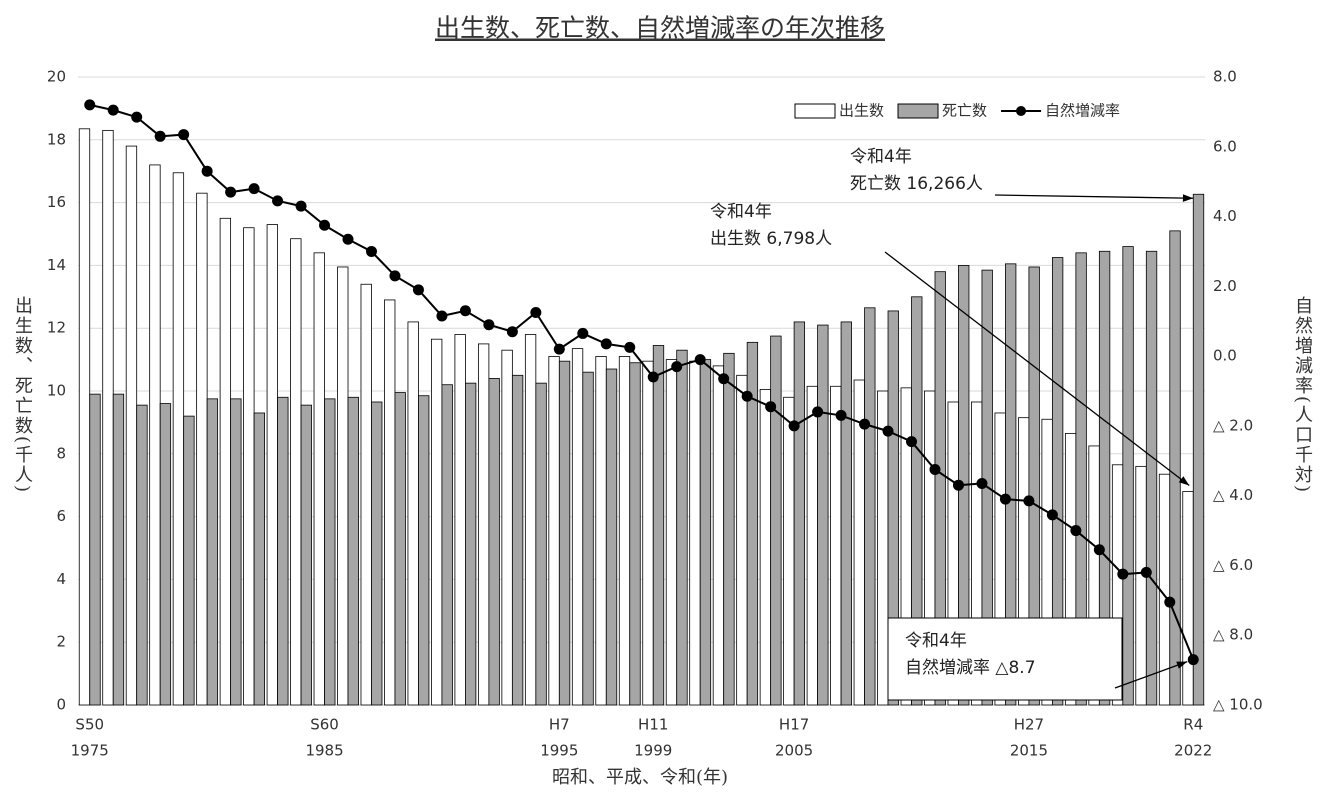 Image resolution: width=1321 pixels, height=793 pixels. Describe the element at coordinates (61, 642) in the screenshot. I see `y-tick-label: 2` at that location.